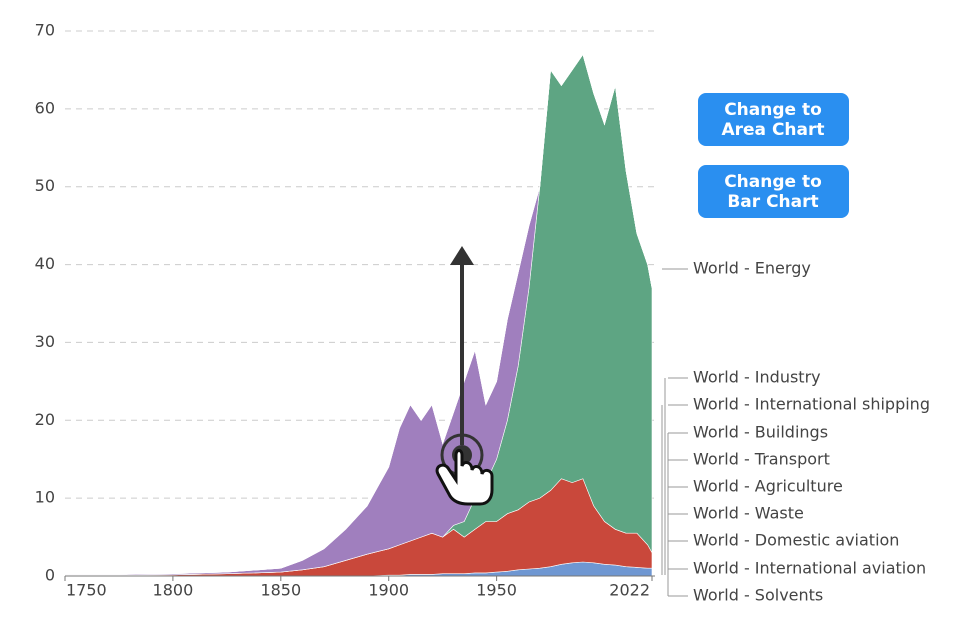 The width and height of the screenshot is (962, 627). Describe the element at coordinates (796, 540) in the screenshot. I see `legend-label: World - Domestic aviation` at that location.